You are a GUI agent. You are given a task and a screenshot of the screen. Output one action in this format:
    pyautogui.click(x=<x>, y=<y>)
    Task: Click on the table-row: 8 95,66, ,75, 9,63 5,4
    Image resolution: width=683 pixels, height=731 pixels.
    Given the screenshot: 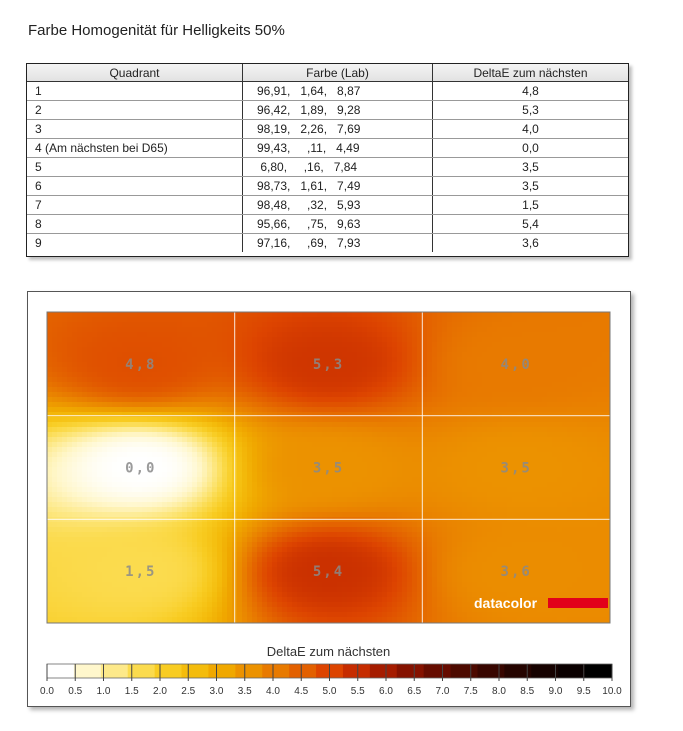 What is the action you would take?
    pyautogui.click(x=327, y=224)
    